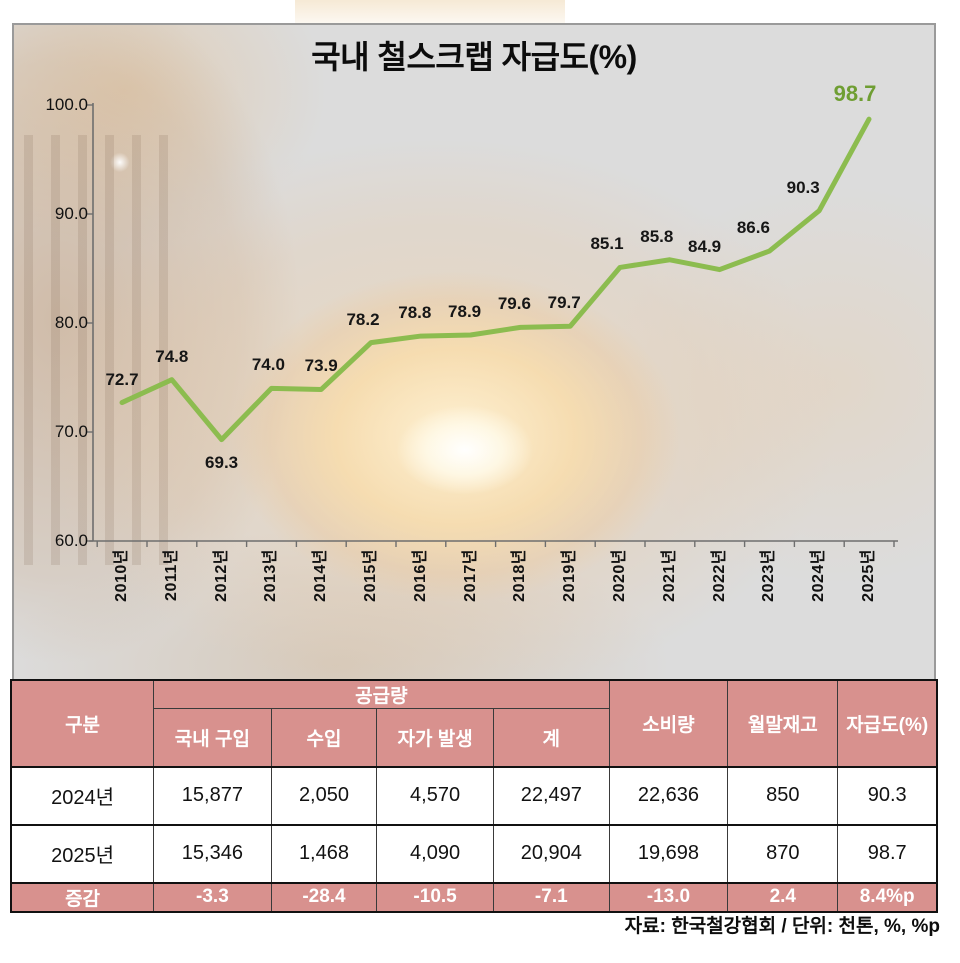  I want to click on data-label: 78.2, so click(363, 319).